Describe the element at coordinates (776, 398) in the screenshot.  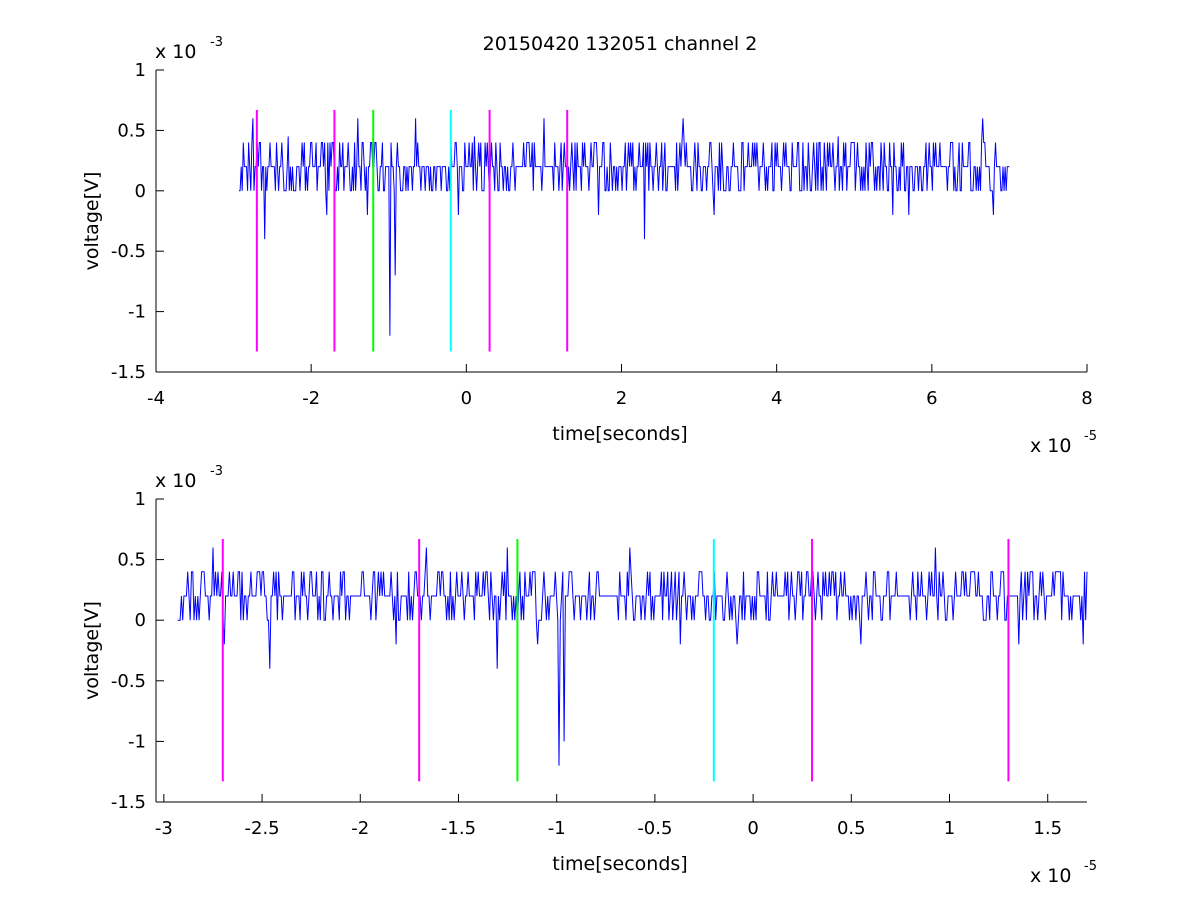
I see `x-tick-label: 4` at that location.